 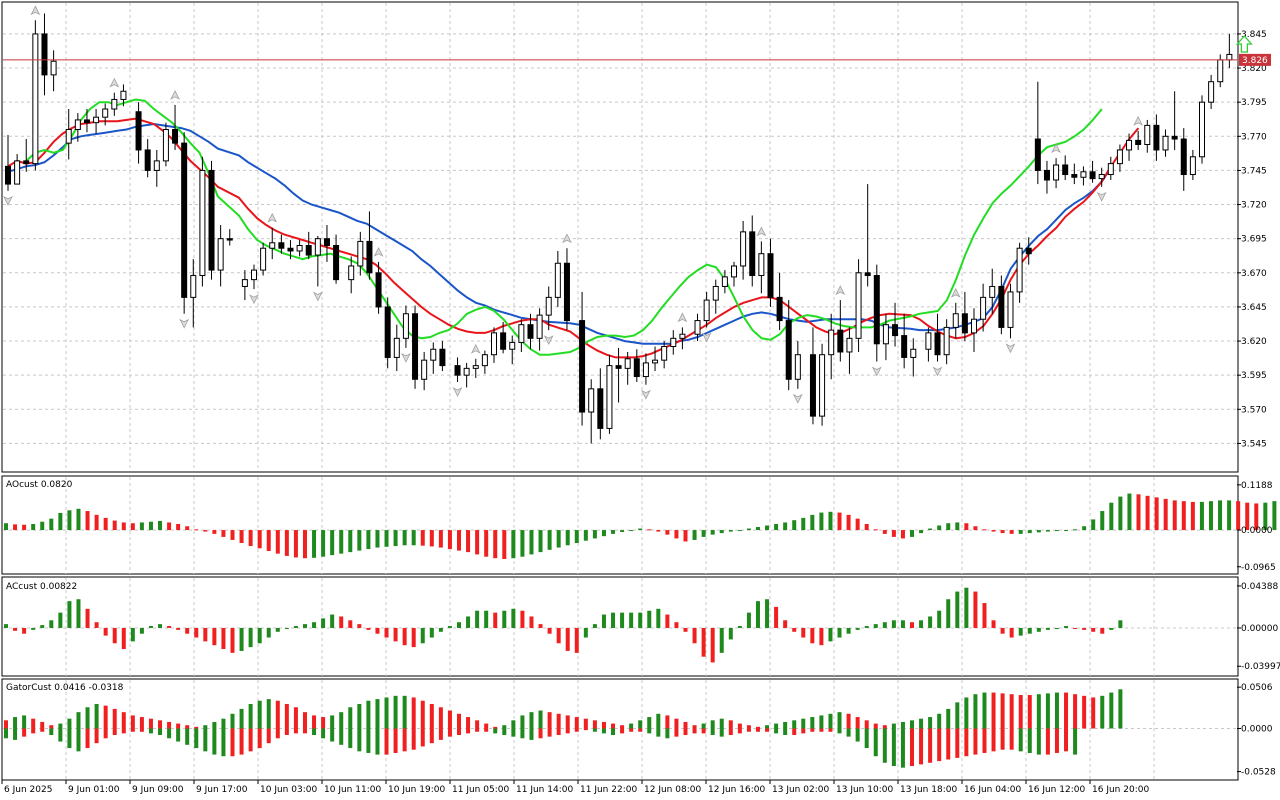 What do you see at coordinates (640, 525) in the screenshot?
I see `ao-panel: 0.1188 0.0000 -0.0965 AOcust 0.0820` at bounding box center [640, 525].